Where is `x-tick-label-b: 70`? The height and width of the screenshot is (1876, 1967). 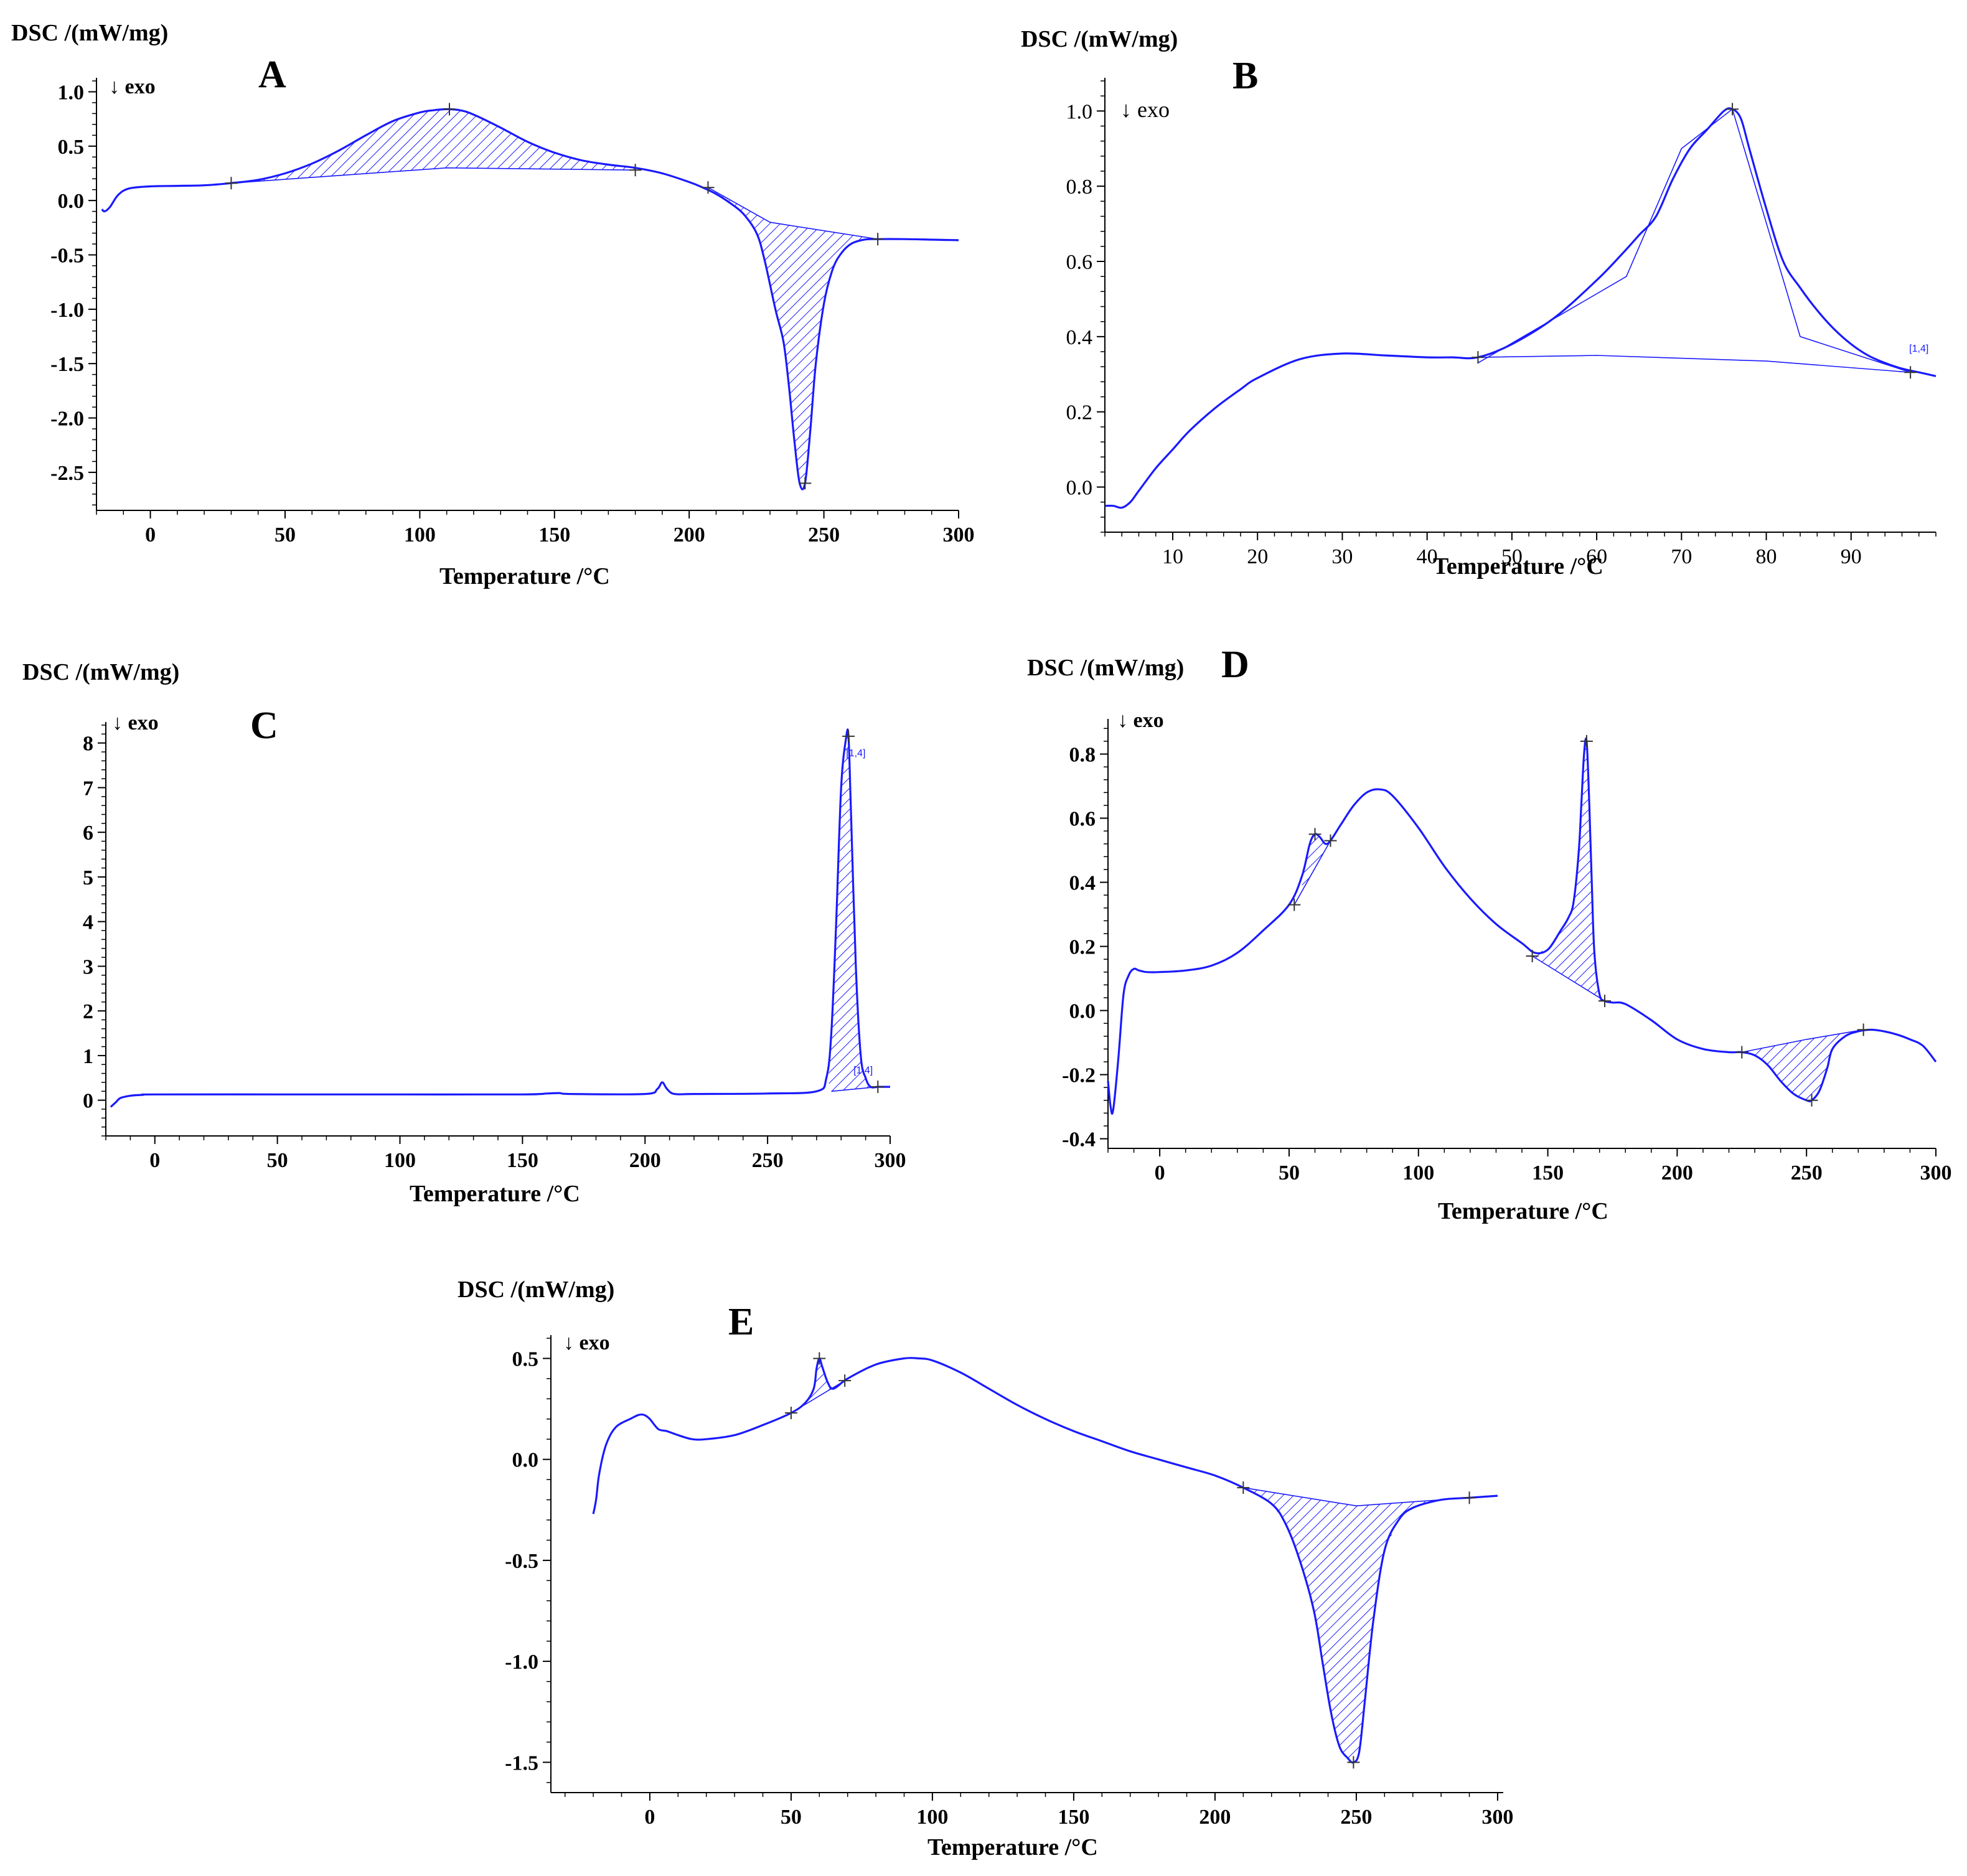
x-tick-label-b: 70 is located at coordinates (1681, 556).